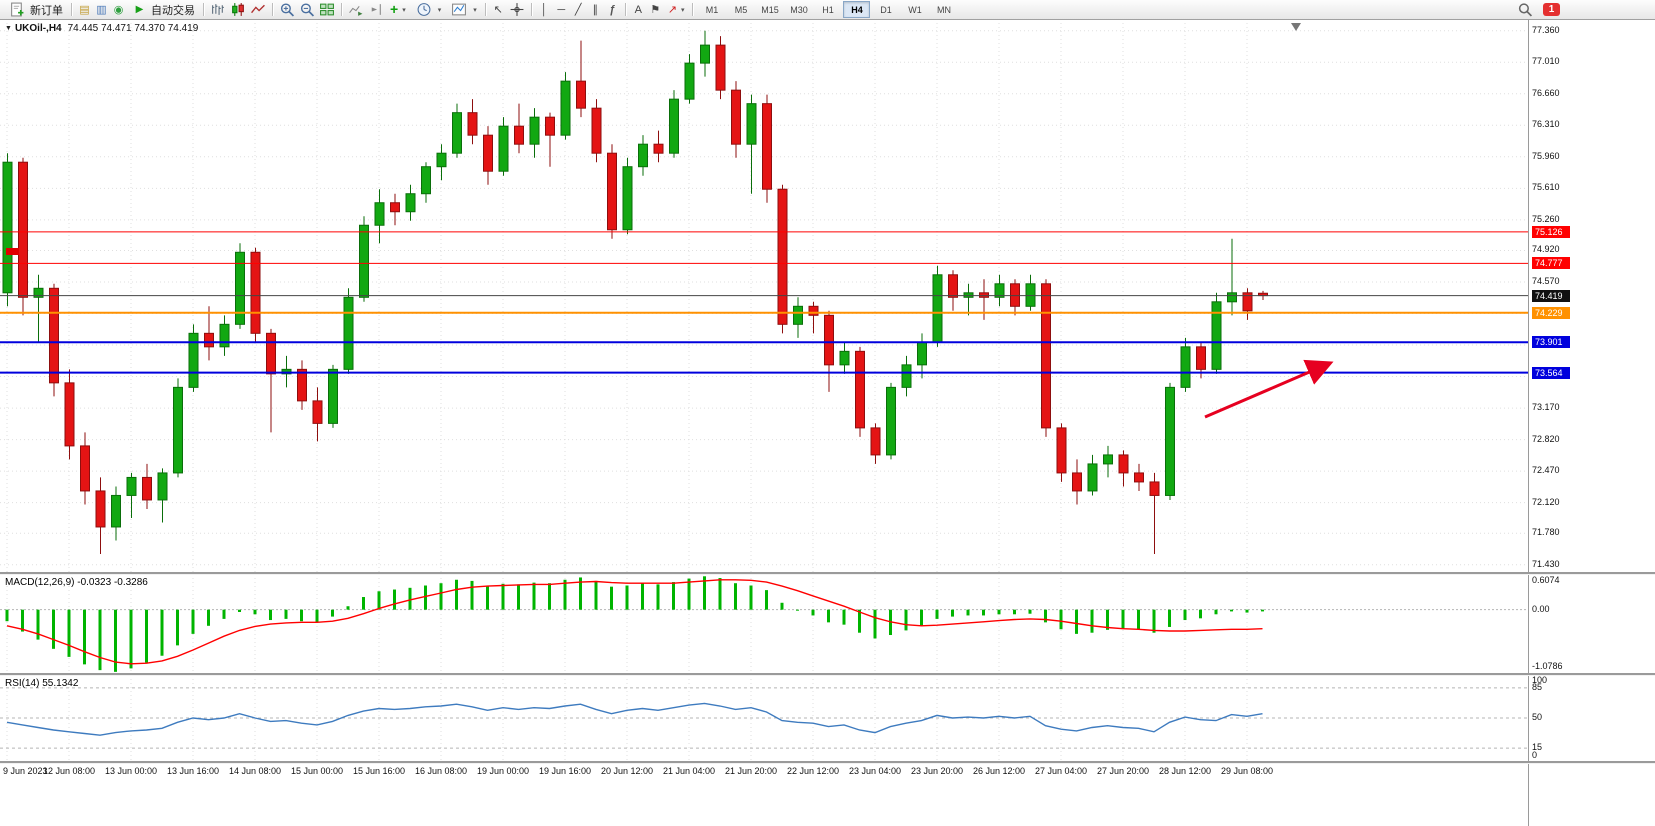 This screenshot has width=1655, height=826. What do you see at coordinates (875, 771) in the screenshot?
I see `time-axis-label: 23 Jun 04:00` at bounding box center [875, 771].